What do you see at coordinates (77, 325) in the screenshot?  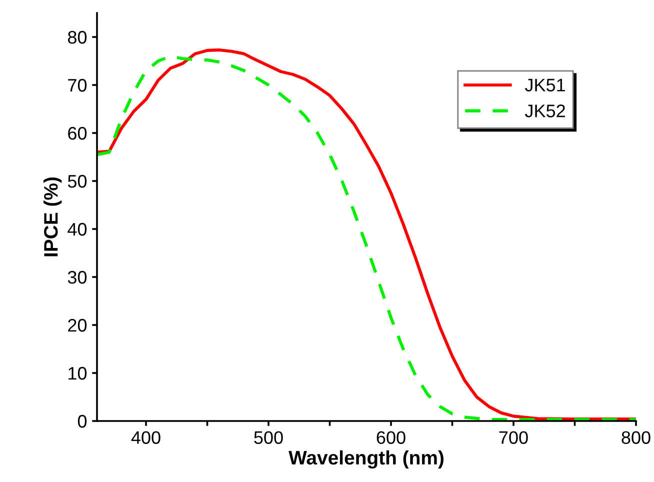 I see `y-tick-label: 20` at bounding box center [77, 325].